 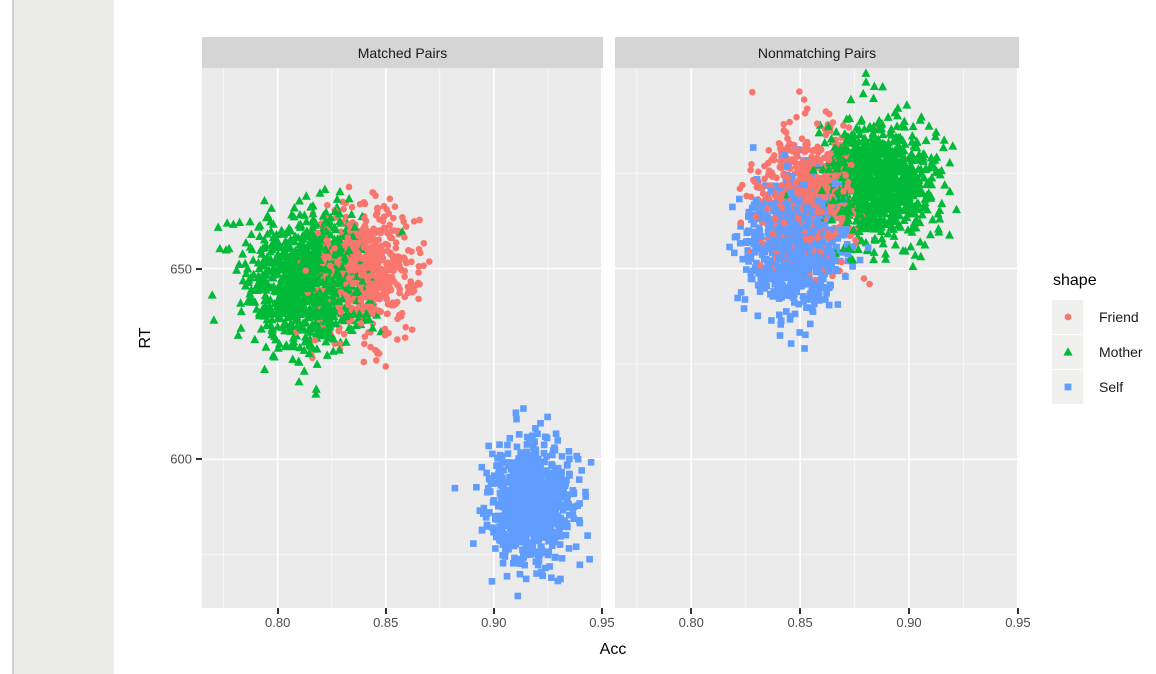 What do you see at coordinates (1111, 387) in the screenshot?
I see `legend-entry-label: Self` at bounding box center [1111, 387].